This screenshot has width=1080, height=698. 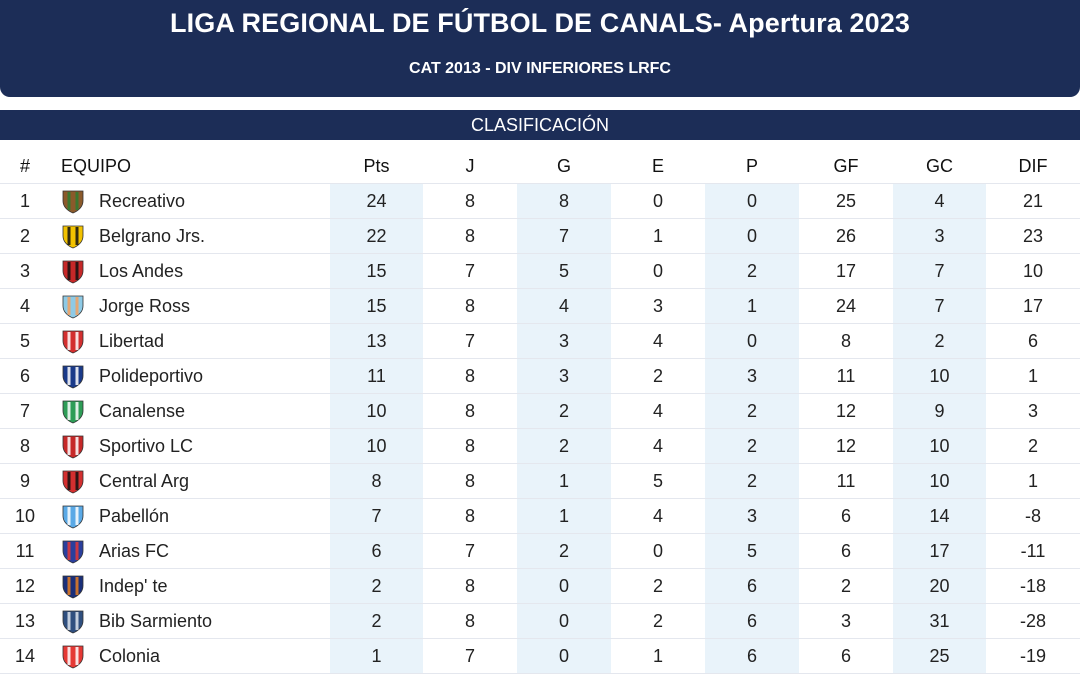 What do you see at coordinates (752, 586) in the screenshot?
I see `p-cell: 6` at bounding box center [752, 586].